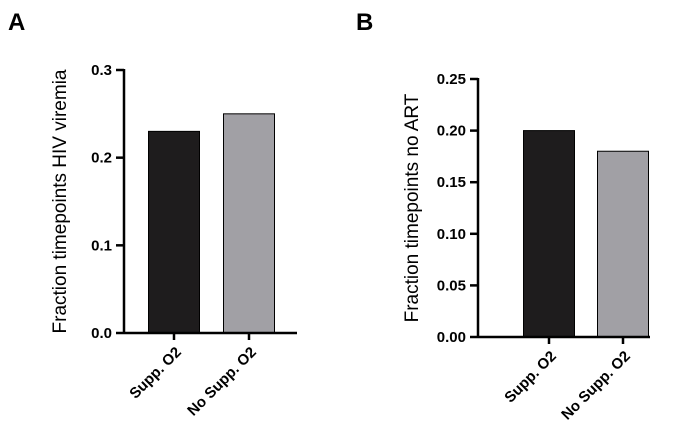 The height and width of the screenshot is (448, 684). What do you see at coordinates (451, 234) in the screenshot?
I see `y-tick-label: 0.10` at bounding box center [451, 234].